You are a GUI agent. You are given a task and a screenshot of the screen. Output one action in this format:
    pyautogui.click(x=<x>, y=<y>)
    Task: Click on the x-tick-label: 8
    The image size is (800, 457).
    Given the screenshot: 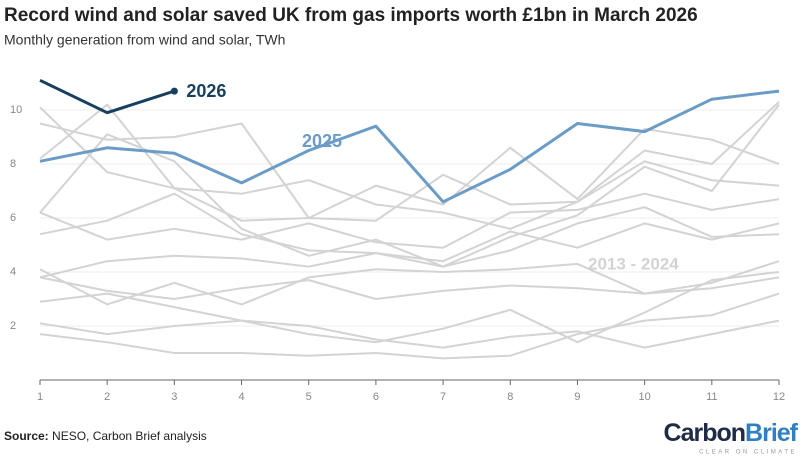 What is the action you would take?
    pyautogui.click(x=510, y=397)
    